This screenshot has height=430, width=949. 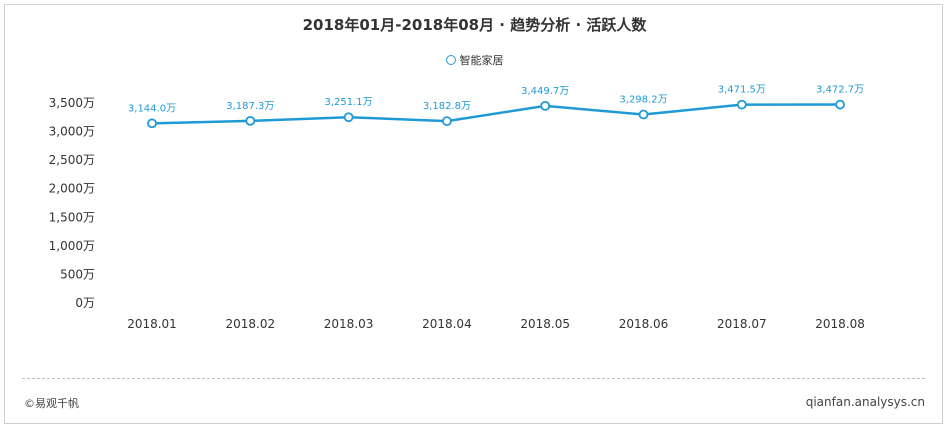 I want to click on y-tick-label: 2,500万, so click(x=72, y=160).